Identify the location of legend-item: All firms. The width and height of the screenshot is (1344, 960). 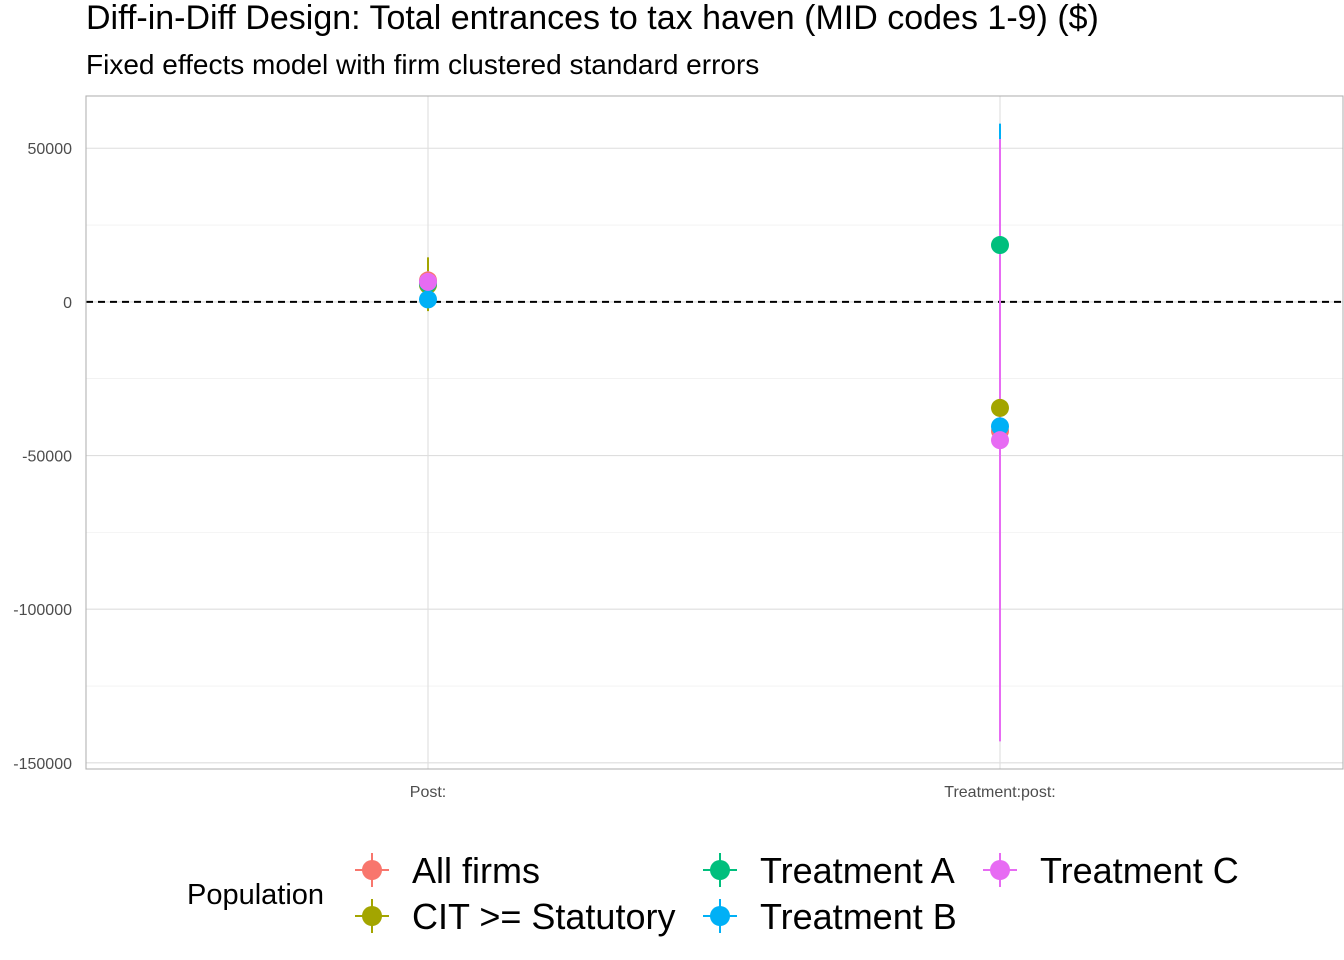
(447, 870).